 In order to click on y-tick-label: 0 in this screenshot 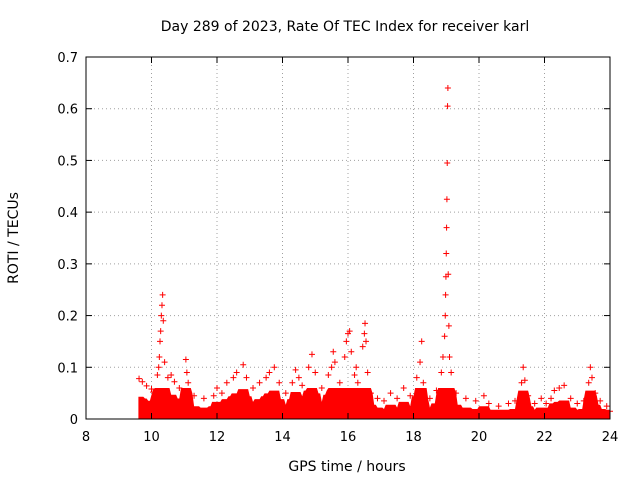, I will do `click(74, 420)`.